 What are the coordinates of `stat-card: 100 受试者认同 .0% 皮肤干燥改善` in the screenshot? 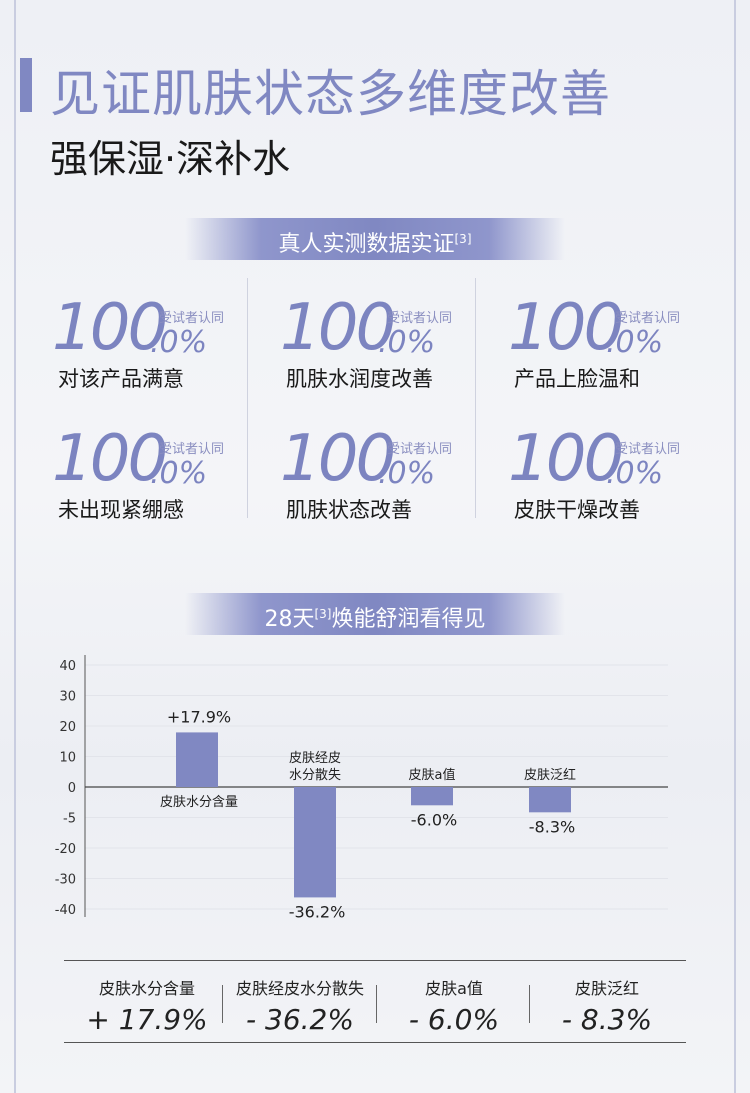 It's located at (613, 479).